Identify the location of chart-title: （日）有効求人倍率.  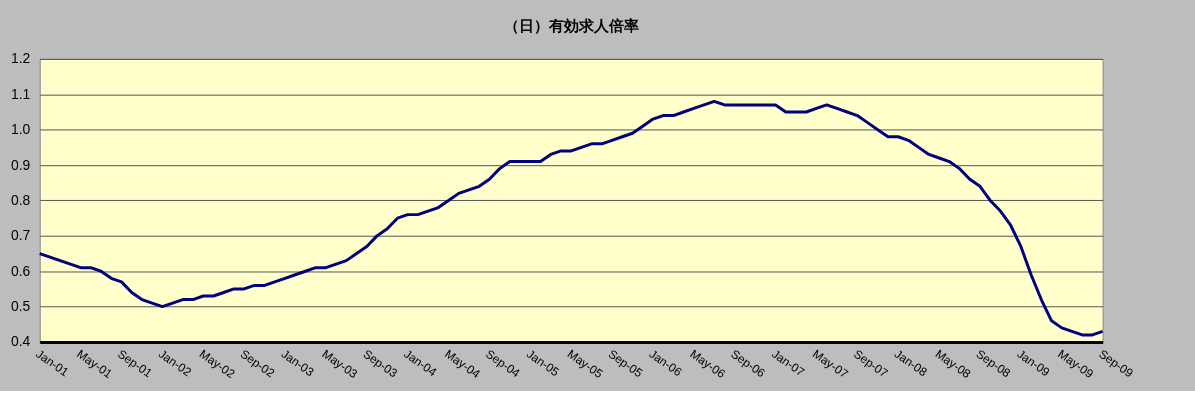
(571, 26).